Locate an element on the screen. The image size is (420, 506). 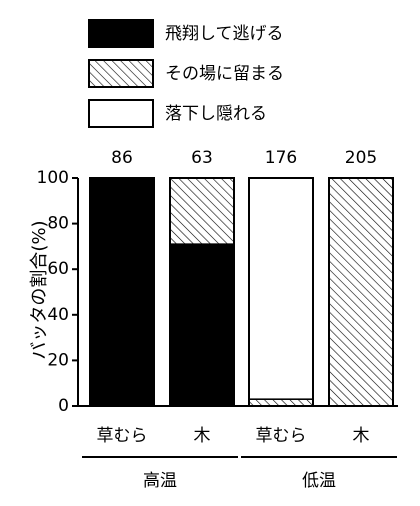
count-label: 86 is located at coordinates (122, 158).